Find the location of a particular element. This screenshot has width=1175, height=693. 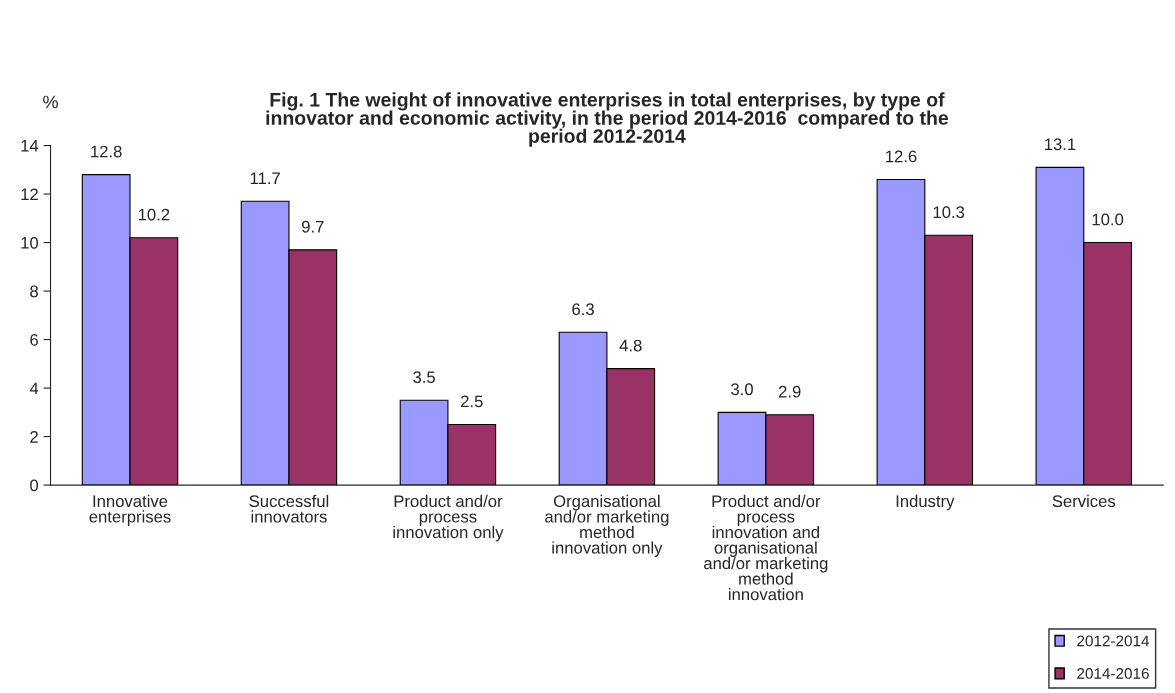

x-tick-label: Product and/or process innovation only is located at coordinates (448, 518).